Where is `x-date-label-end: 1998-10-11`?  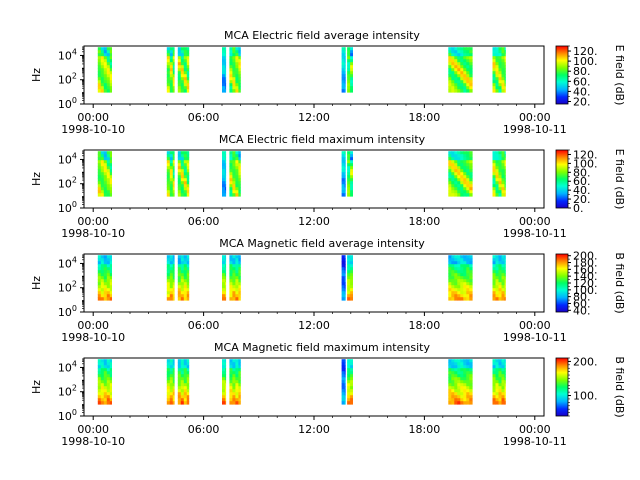
x-date-label-end: 1998-10-11 is located at coordinates (535, 233).